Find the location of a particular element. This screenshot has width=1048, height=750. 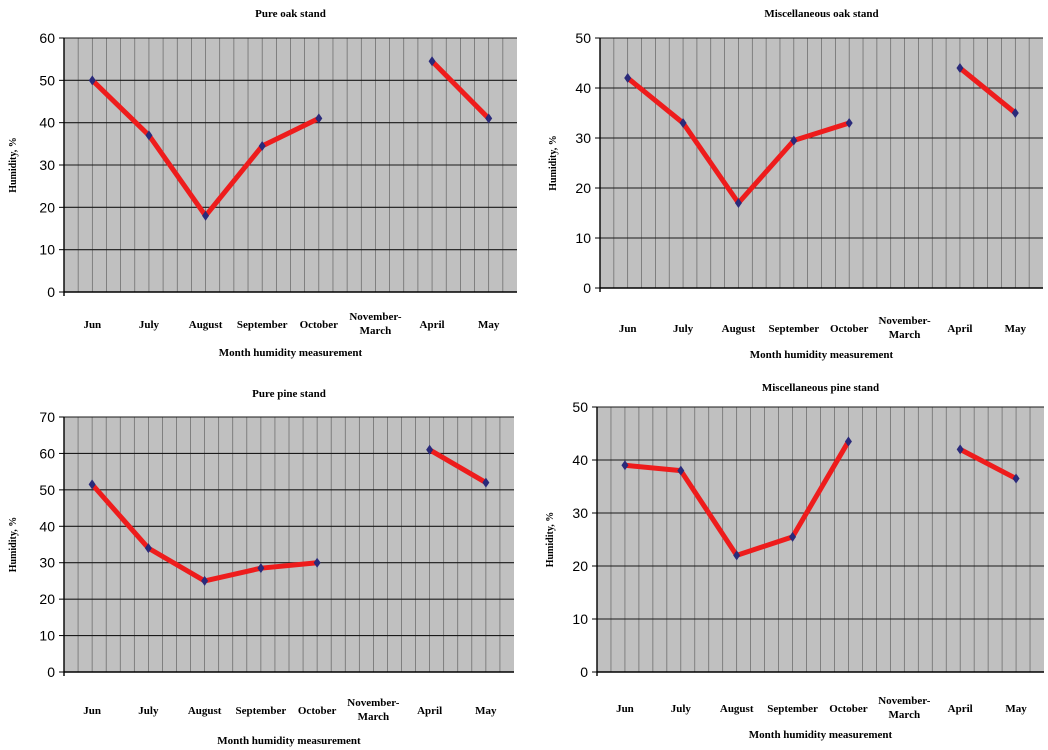

chart-title: Pure pine stand is located at coordinates (289, 394).